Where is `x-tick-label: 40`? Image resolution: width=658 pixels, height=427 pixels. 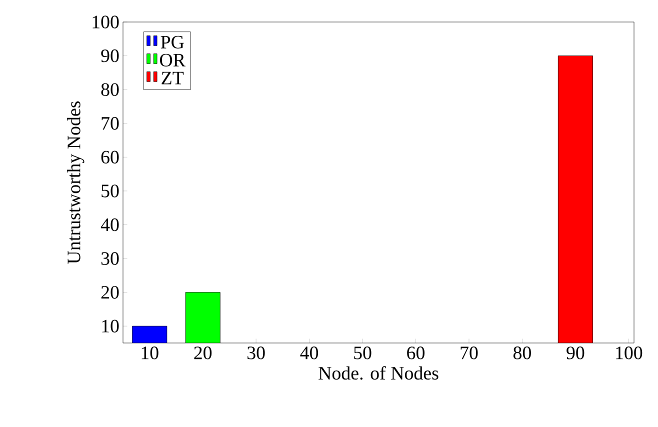
x-tick-label: 40 is located at coordinates (309, 353).